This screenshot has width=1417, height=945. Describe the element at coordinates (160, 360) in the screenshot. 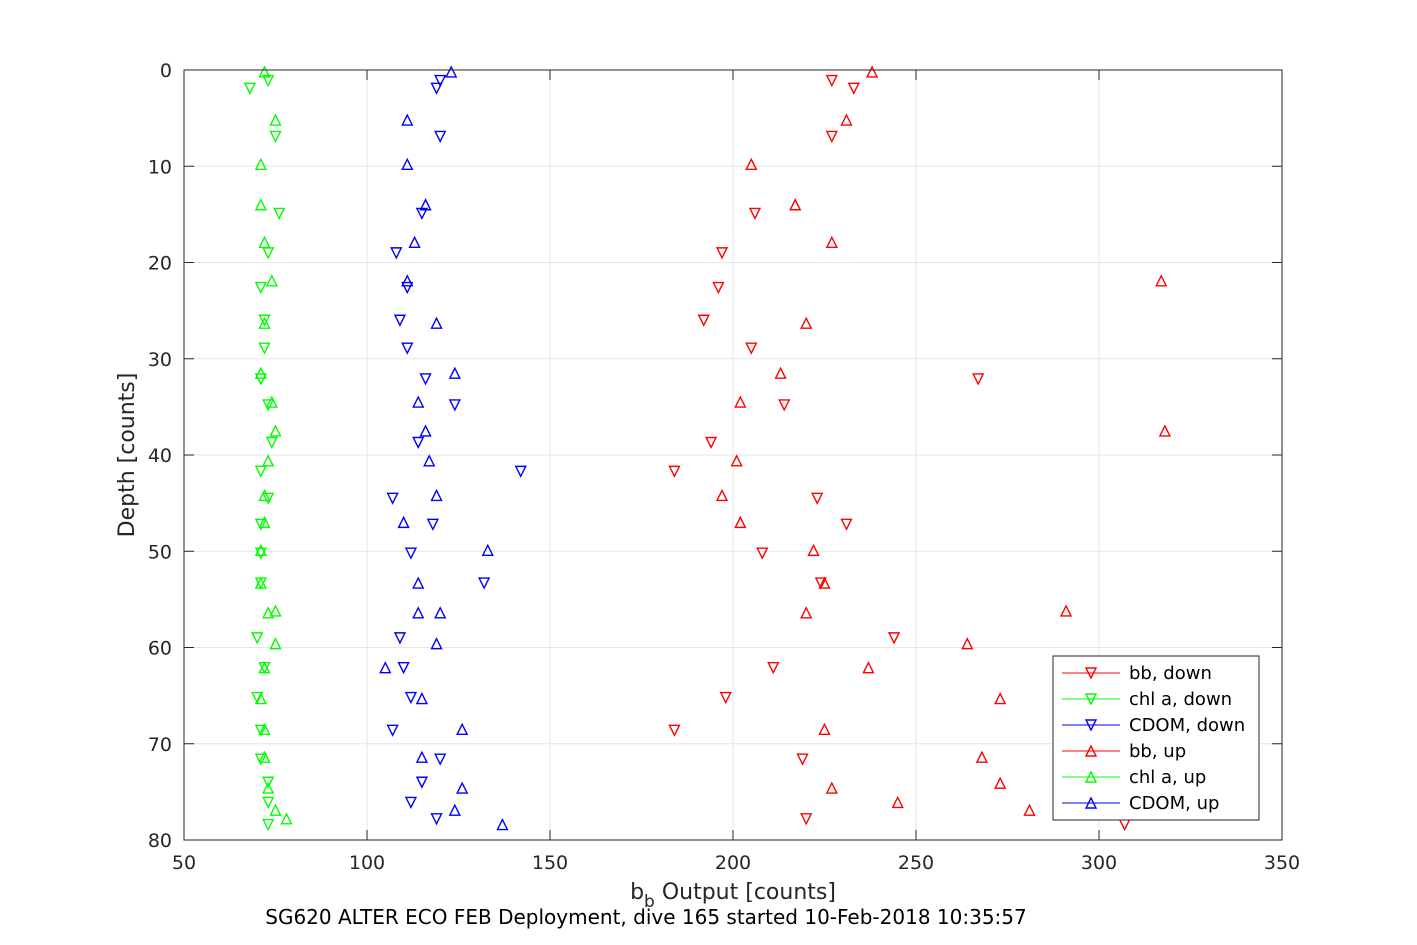

I see `y-tick-label: 30` at that location.